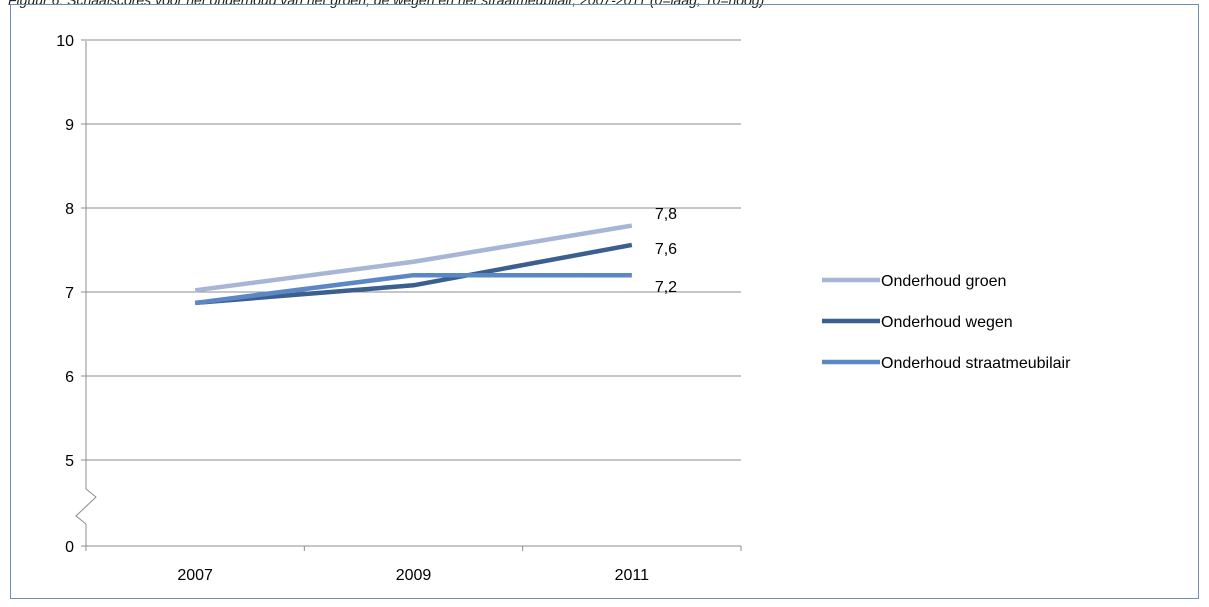  I want to click on x-tick-label: 2009, so click(414, 575).